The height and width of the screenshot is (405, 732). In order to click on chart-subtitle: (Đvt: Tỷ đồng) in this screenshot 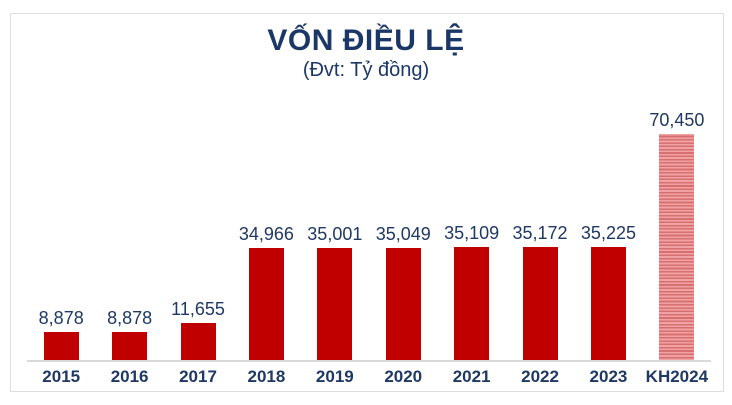, I will do `click(366, 70)`.